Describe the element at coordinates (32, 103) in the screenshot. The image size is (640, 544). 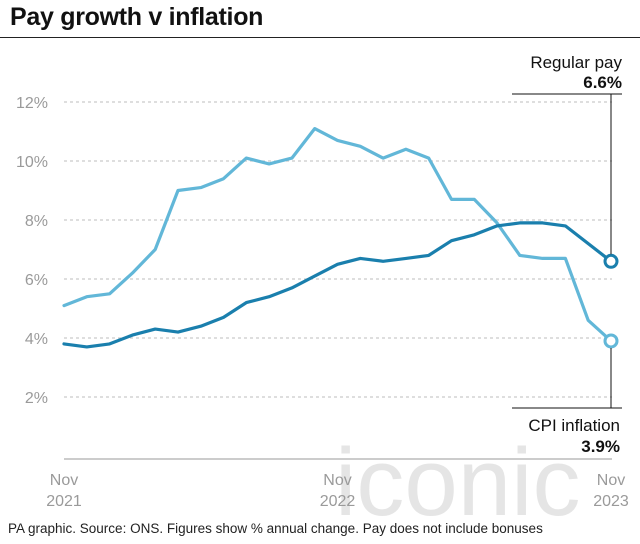
I see `y-tick-label: 12%` at that location.